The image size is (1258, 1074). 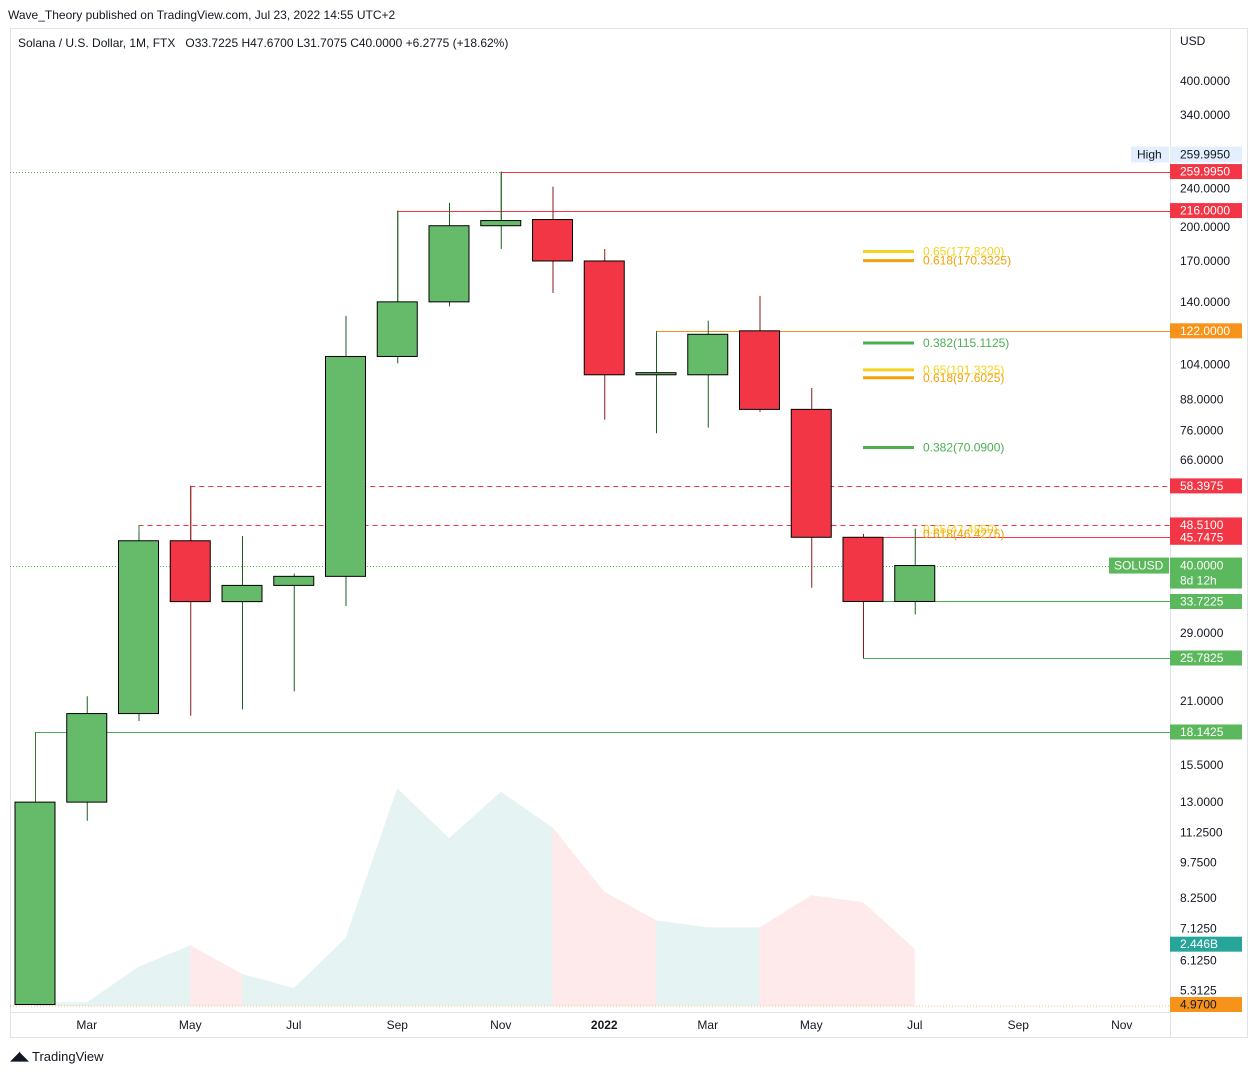 I want to click on brand-label: TradingView, so click(x=68, y=1056).